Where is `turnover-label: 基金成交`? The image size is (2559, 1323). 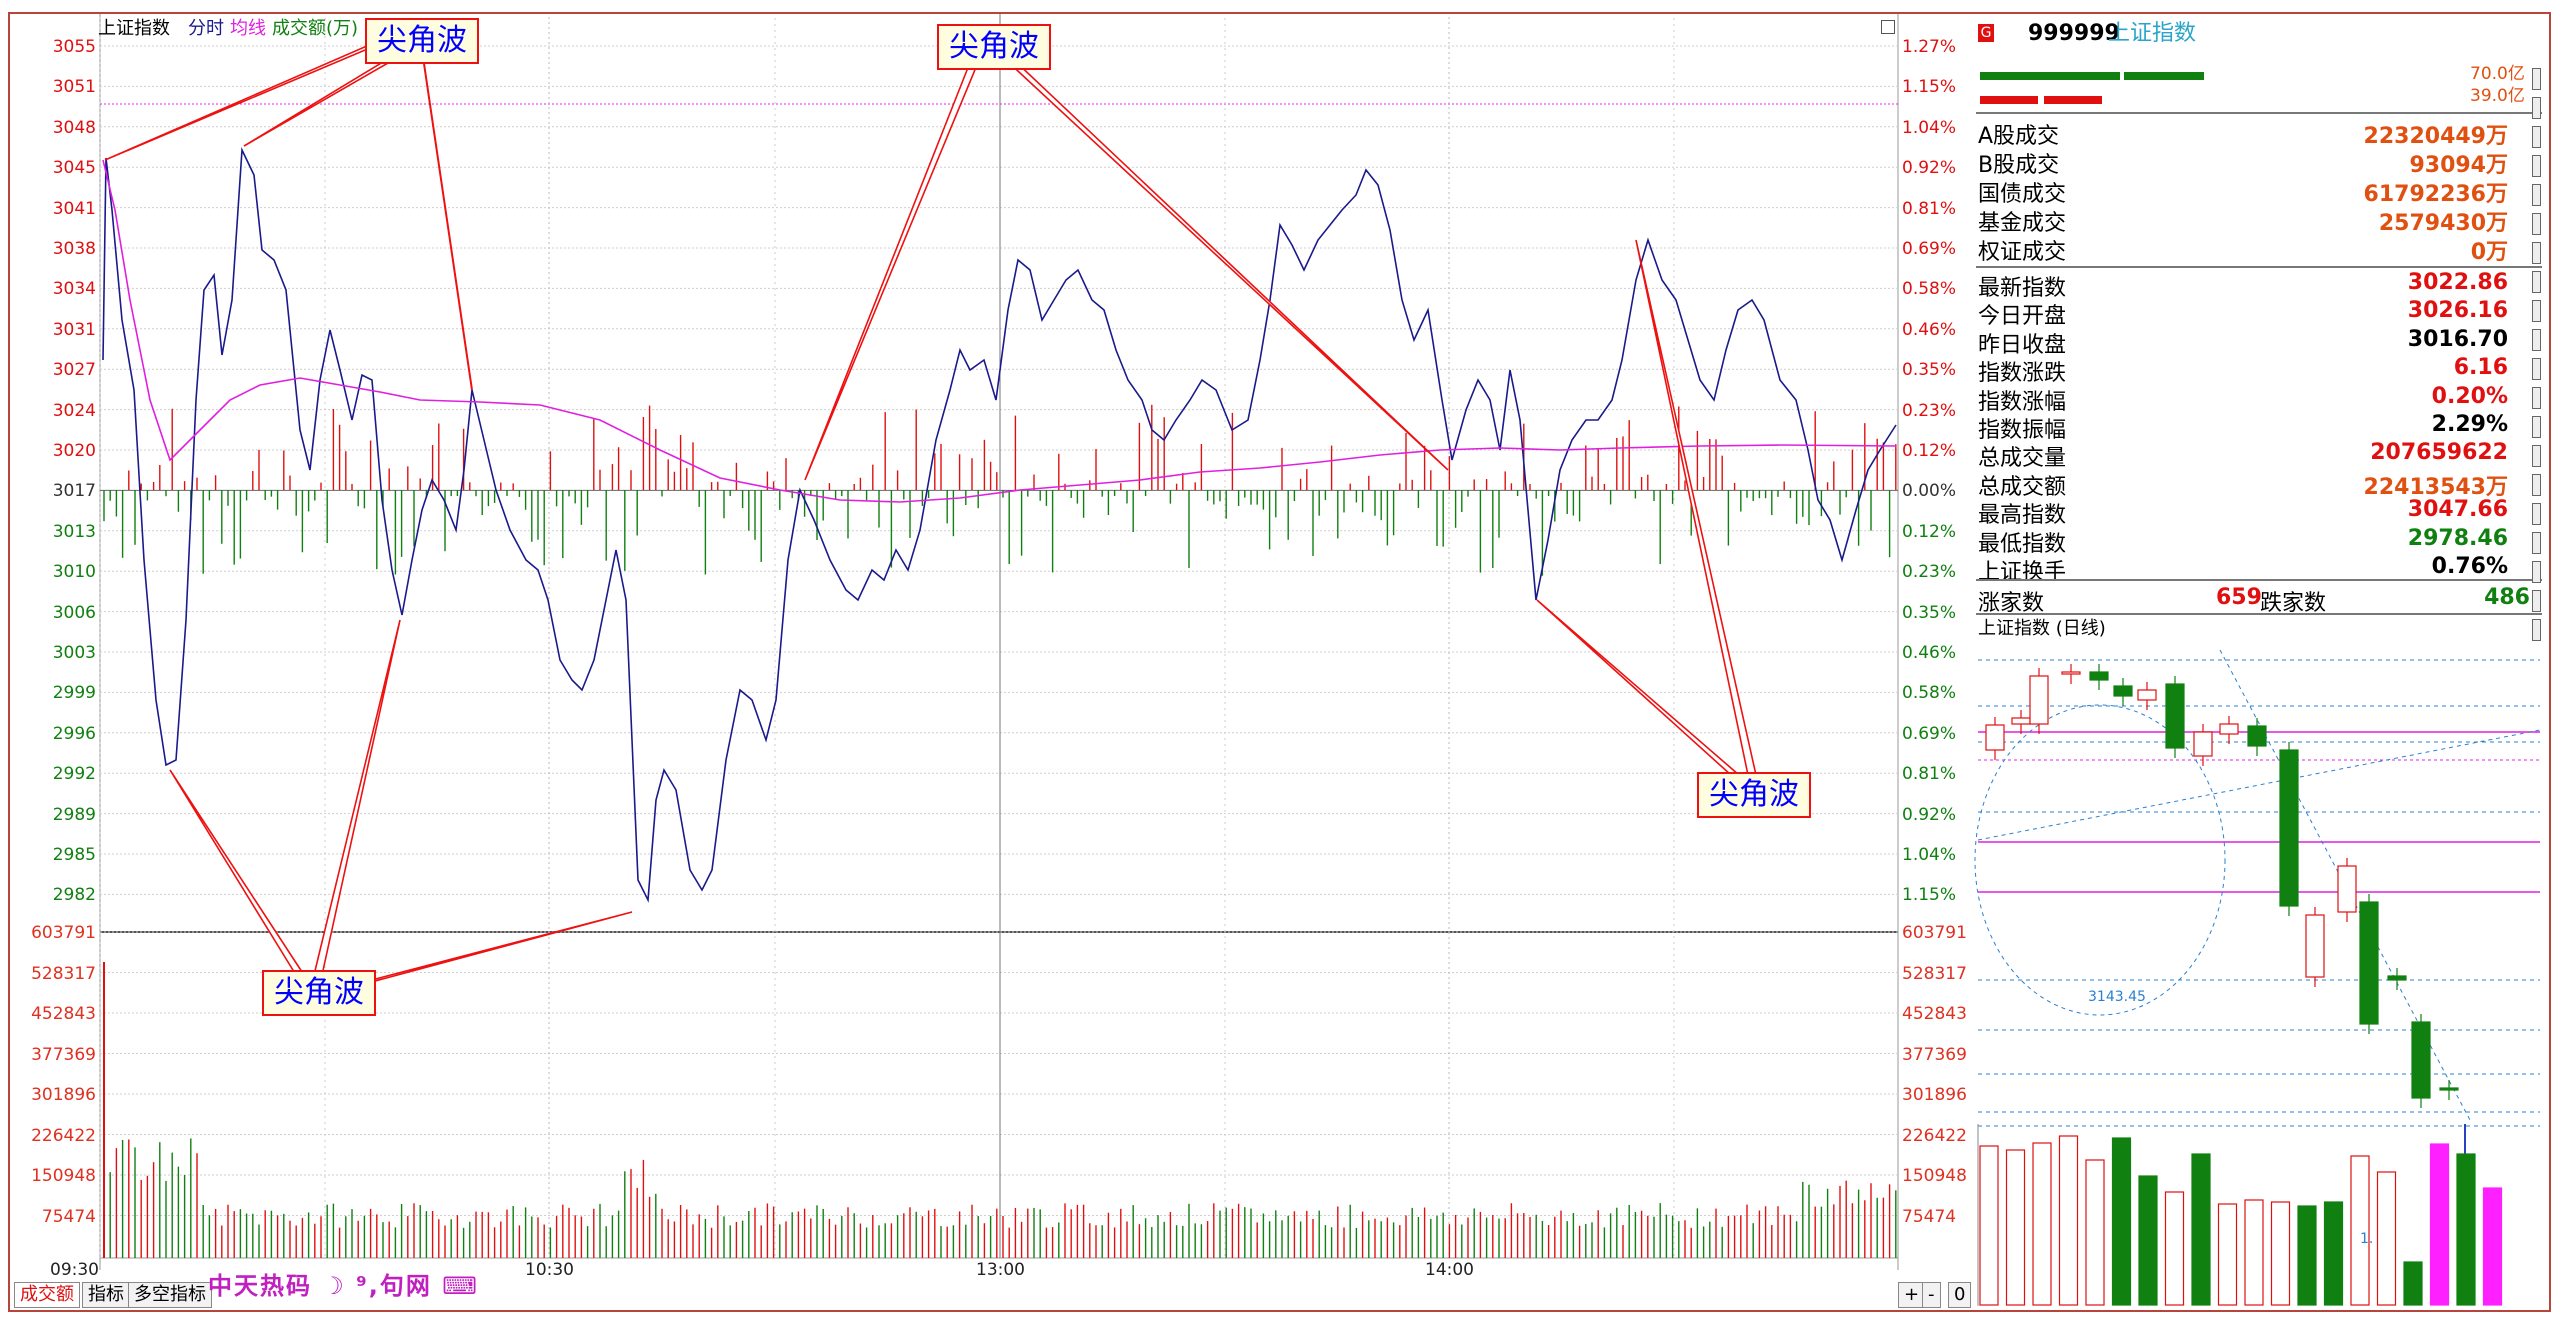
turnover-label: 基金成交 is located at coordinates (2022, 223).